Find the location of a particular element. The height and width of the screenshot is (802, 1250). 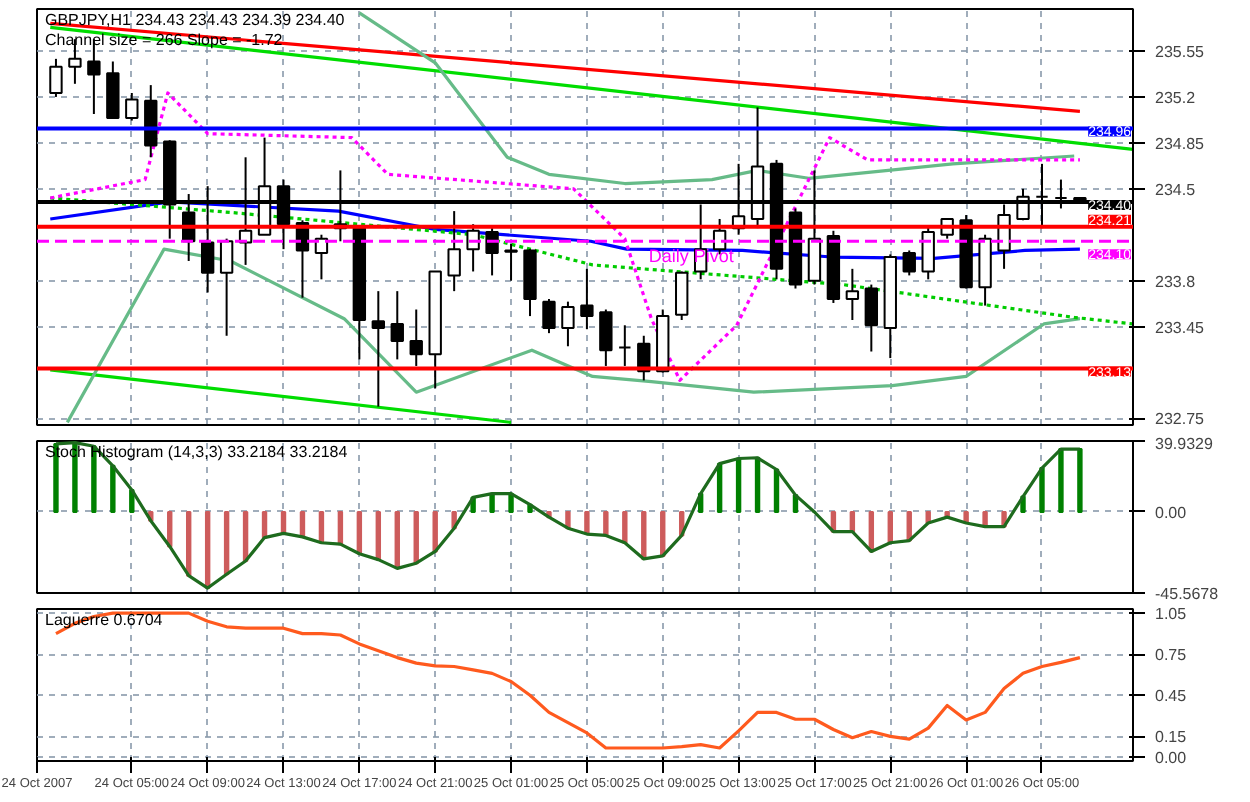

y-tick-label: 0.45 is located at coordinates (1171, 696).